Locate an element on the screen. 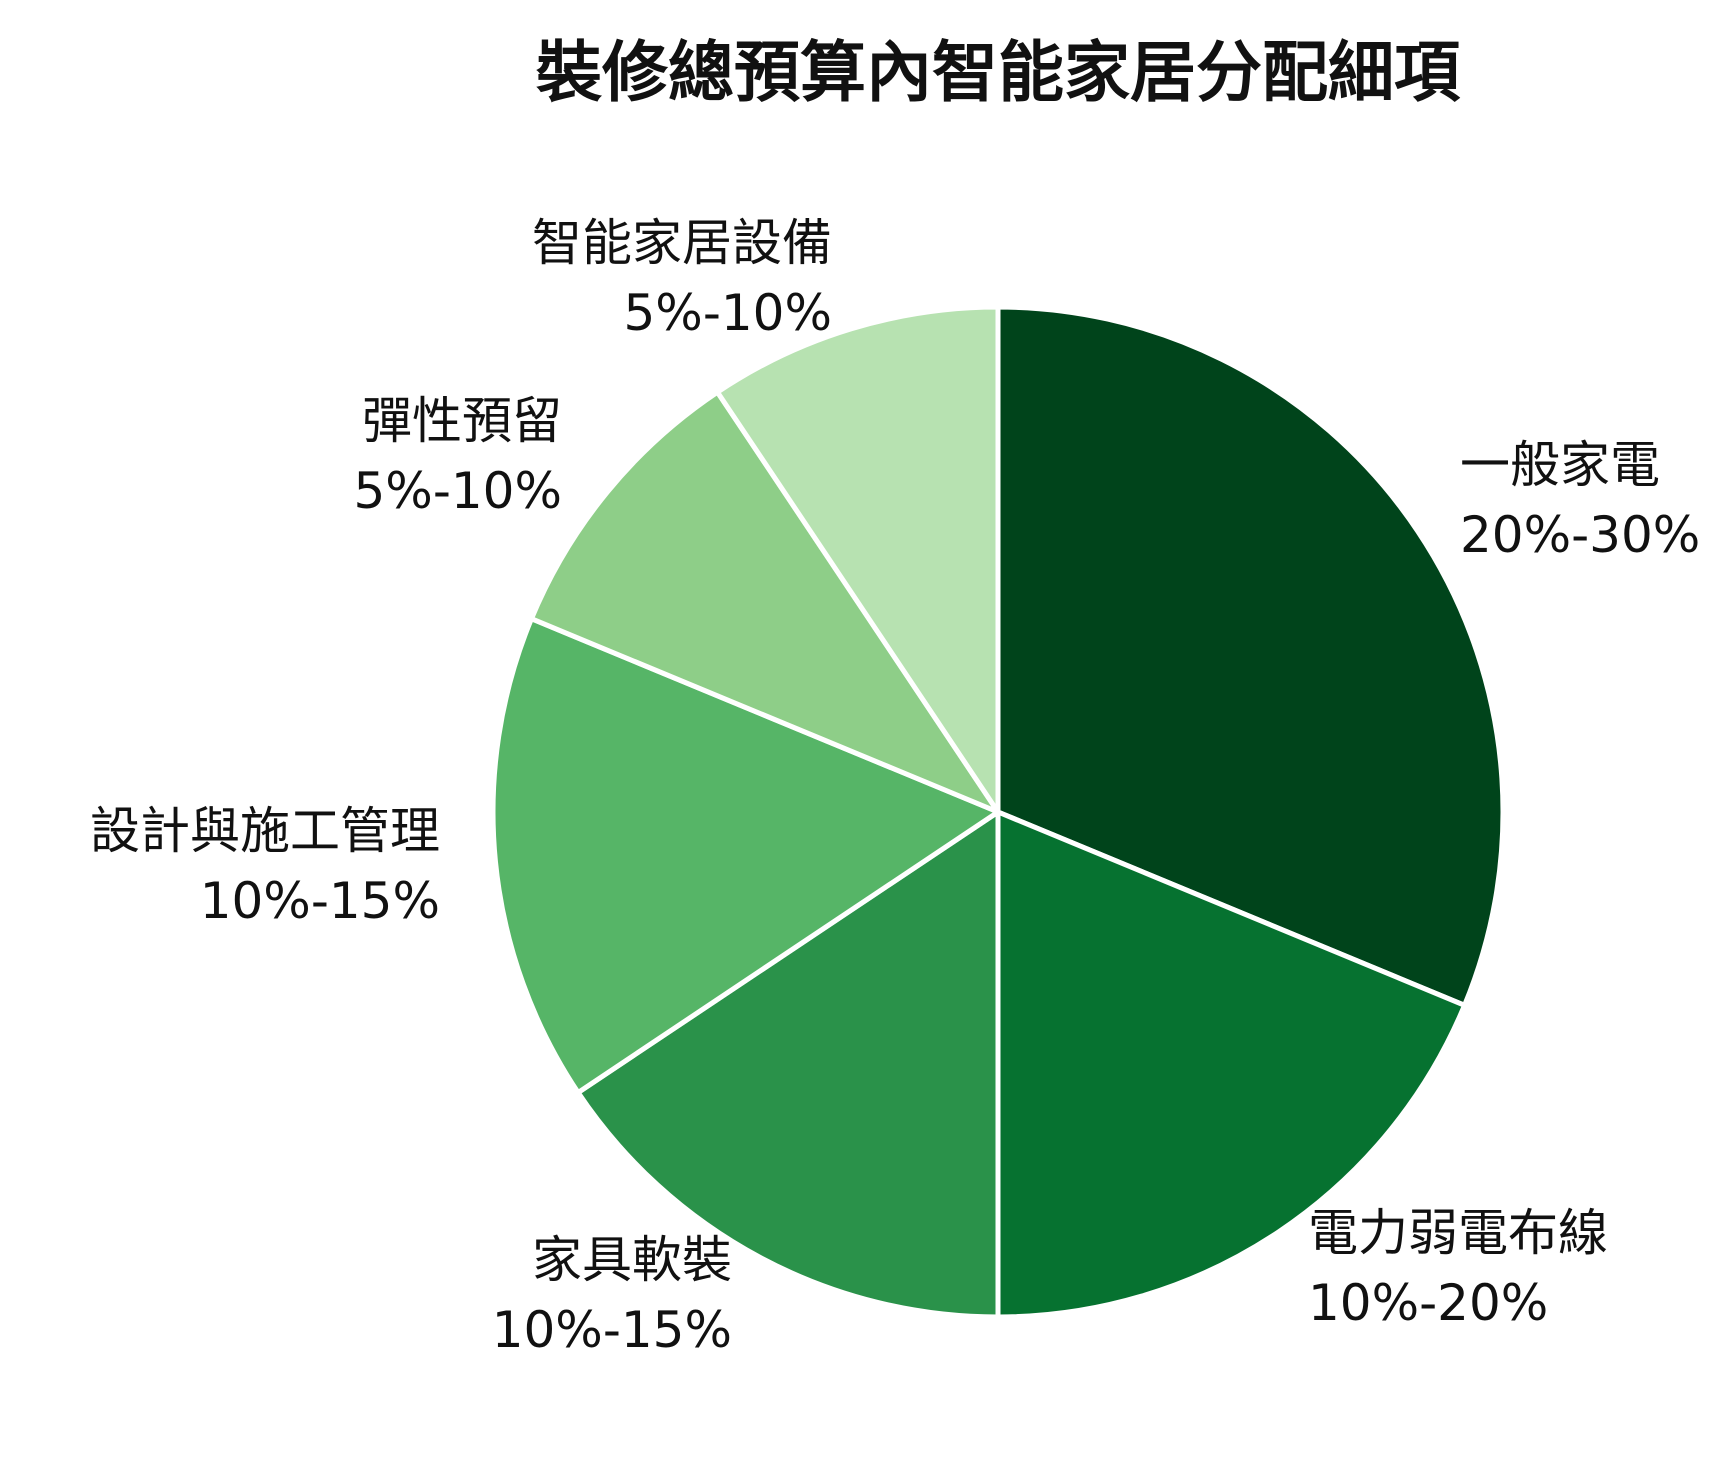 The image size is (1736, 1468). slice-range-label-4: 10%-15% is located at coordinates (320, 901).